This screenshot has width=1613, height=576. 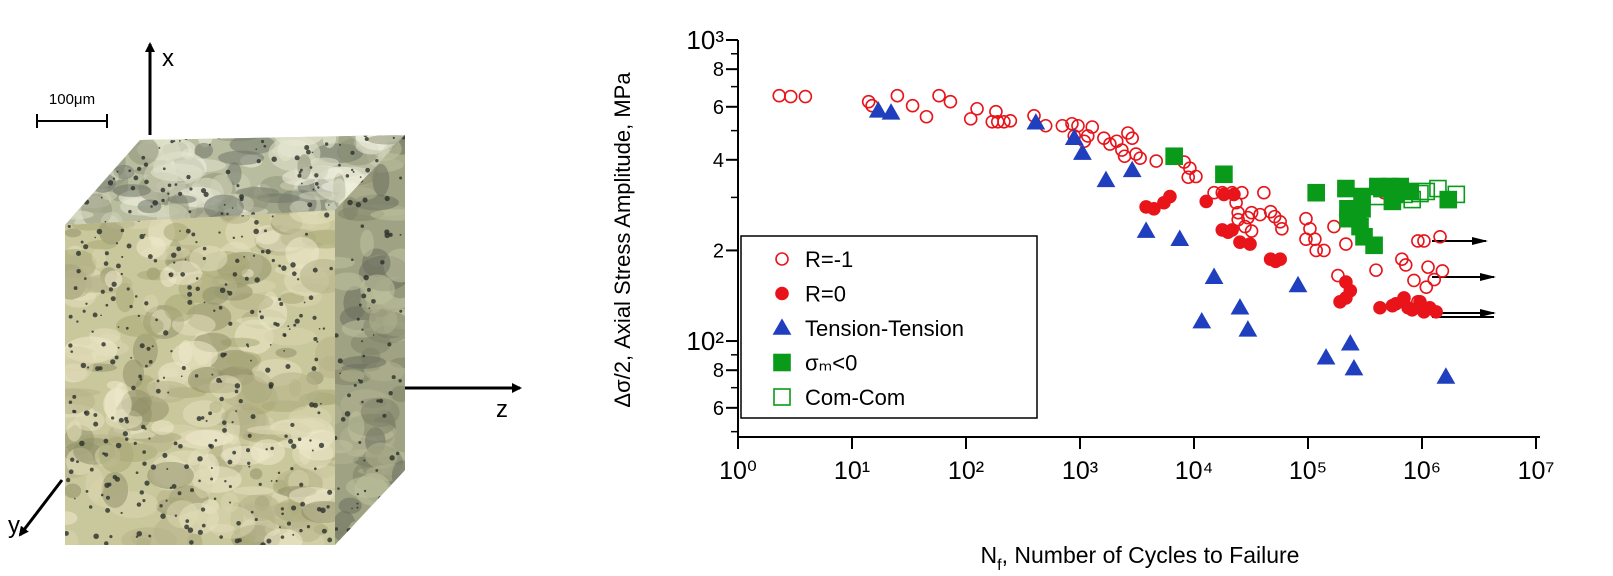 I want to click on legend-label: Tension-Tension, so click(x=884, y=328).